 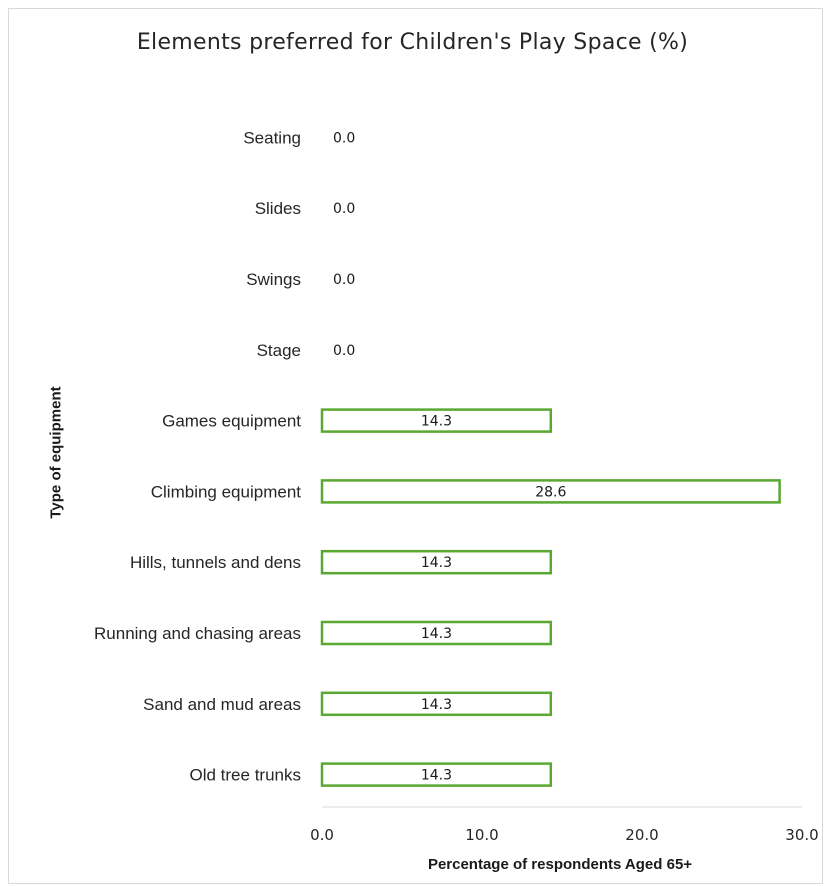 What do you see at coordinates (641, 835) in the screenshot?
I see `x-tick-label: 20.0` at bounding box center [641, 835].